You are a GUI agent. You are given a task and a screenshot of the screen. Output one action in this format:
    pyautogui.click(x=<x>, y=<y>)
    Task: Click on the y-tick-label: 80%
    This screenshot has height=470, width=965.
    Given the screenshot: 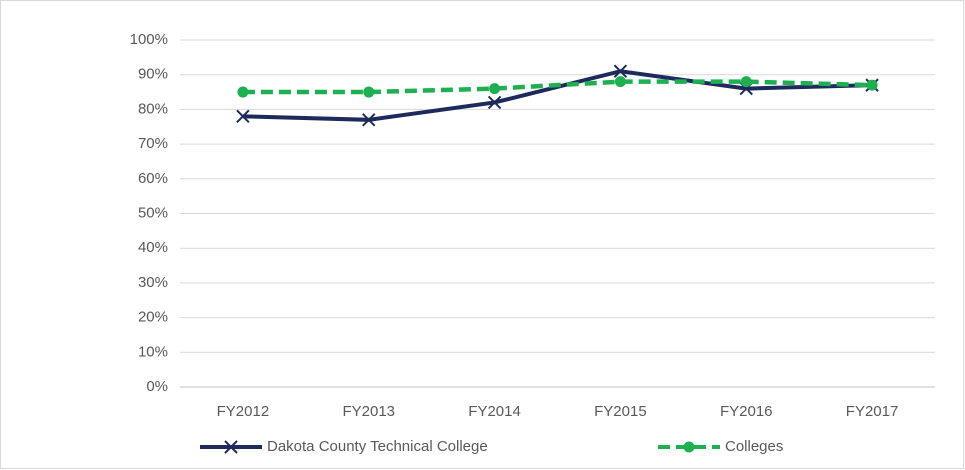 What is the action you would take?
    pyautogui.click(x=153, y=108)
    